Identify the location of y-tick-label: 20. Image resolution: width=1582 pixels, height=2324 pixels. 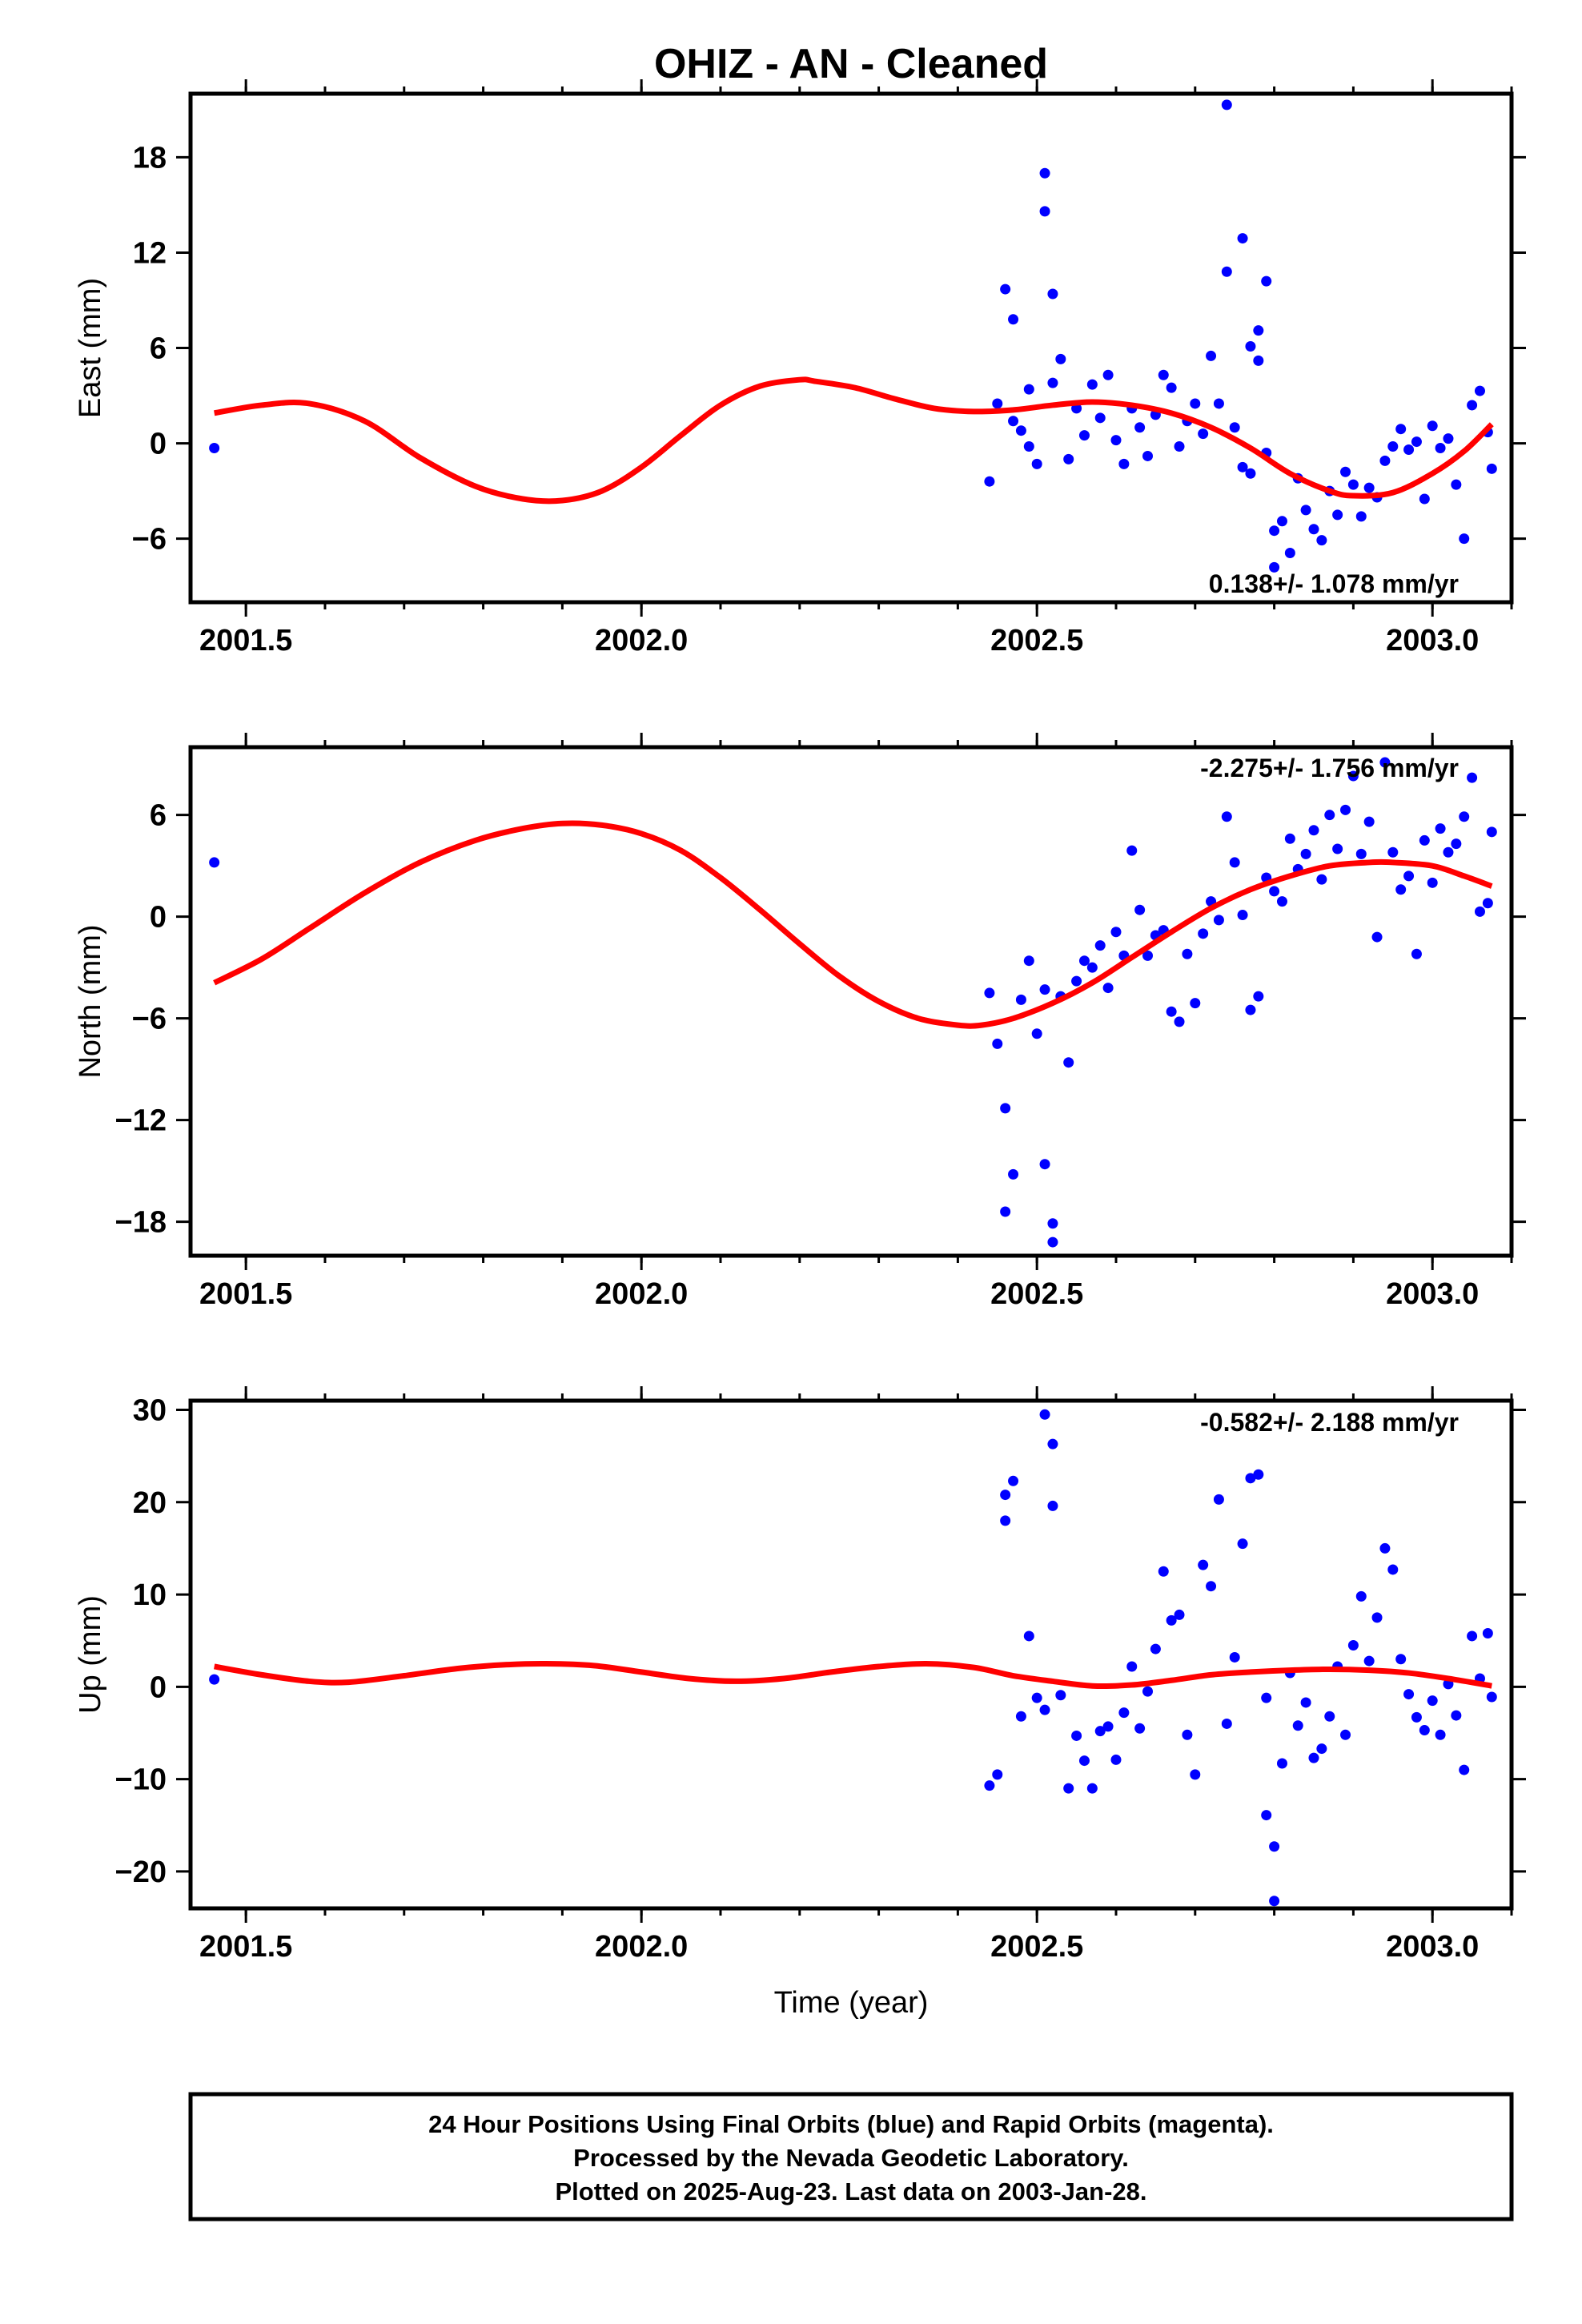
(150, 1503).